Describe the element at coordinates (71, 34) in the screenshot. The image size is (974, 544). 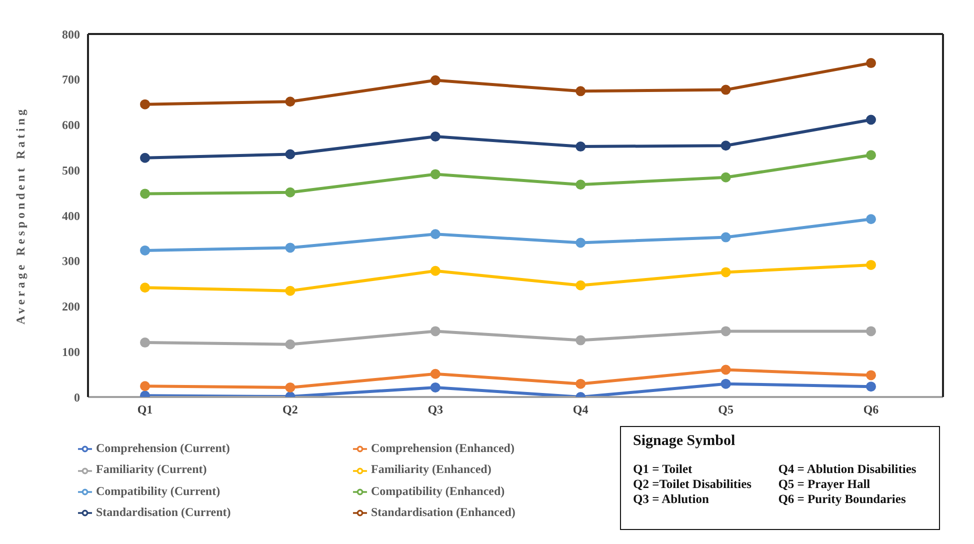
I see `y-tick-label: 800` at that location.